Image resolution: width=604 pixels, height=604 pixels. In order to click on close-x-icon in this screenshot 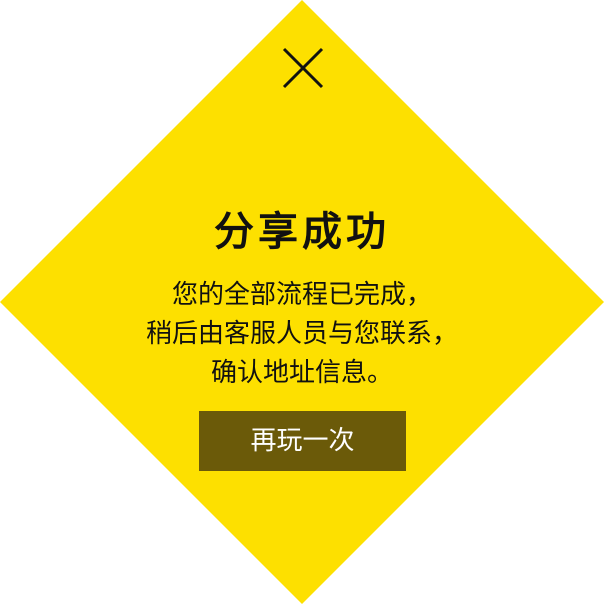, I will do `click(303, 68)`.